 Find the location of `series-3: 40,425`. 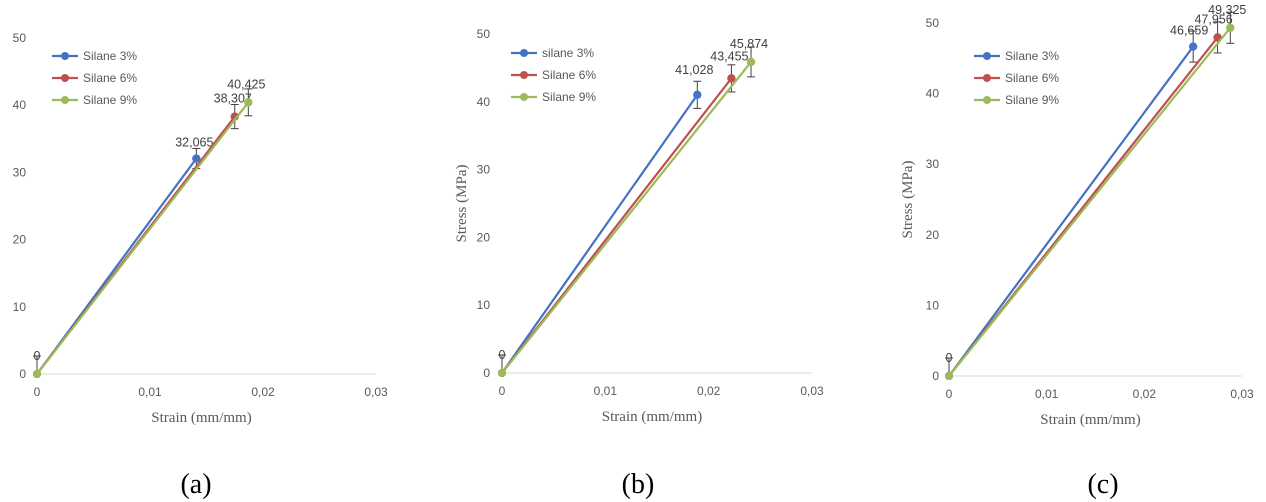

series-3: 40,425 is located at coordinates (149, 227).